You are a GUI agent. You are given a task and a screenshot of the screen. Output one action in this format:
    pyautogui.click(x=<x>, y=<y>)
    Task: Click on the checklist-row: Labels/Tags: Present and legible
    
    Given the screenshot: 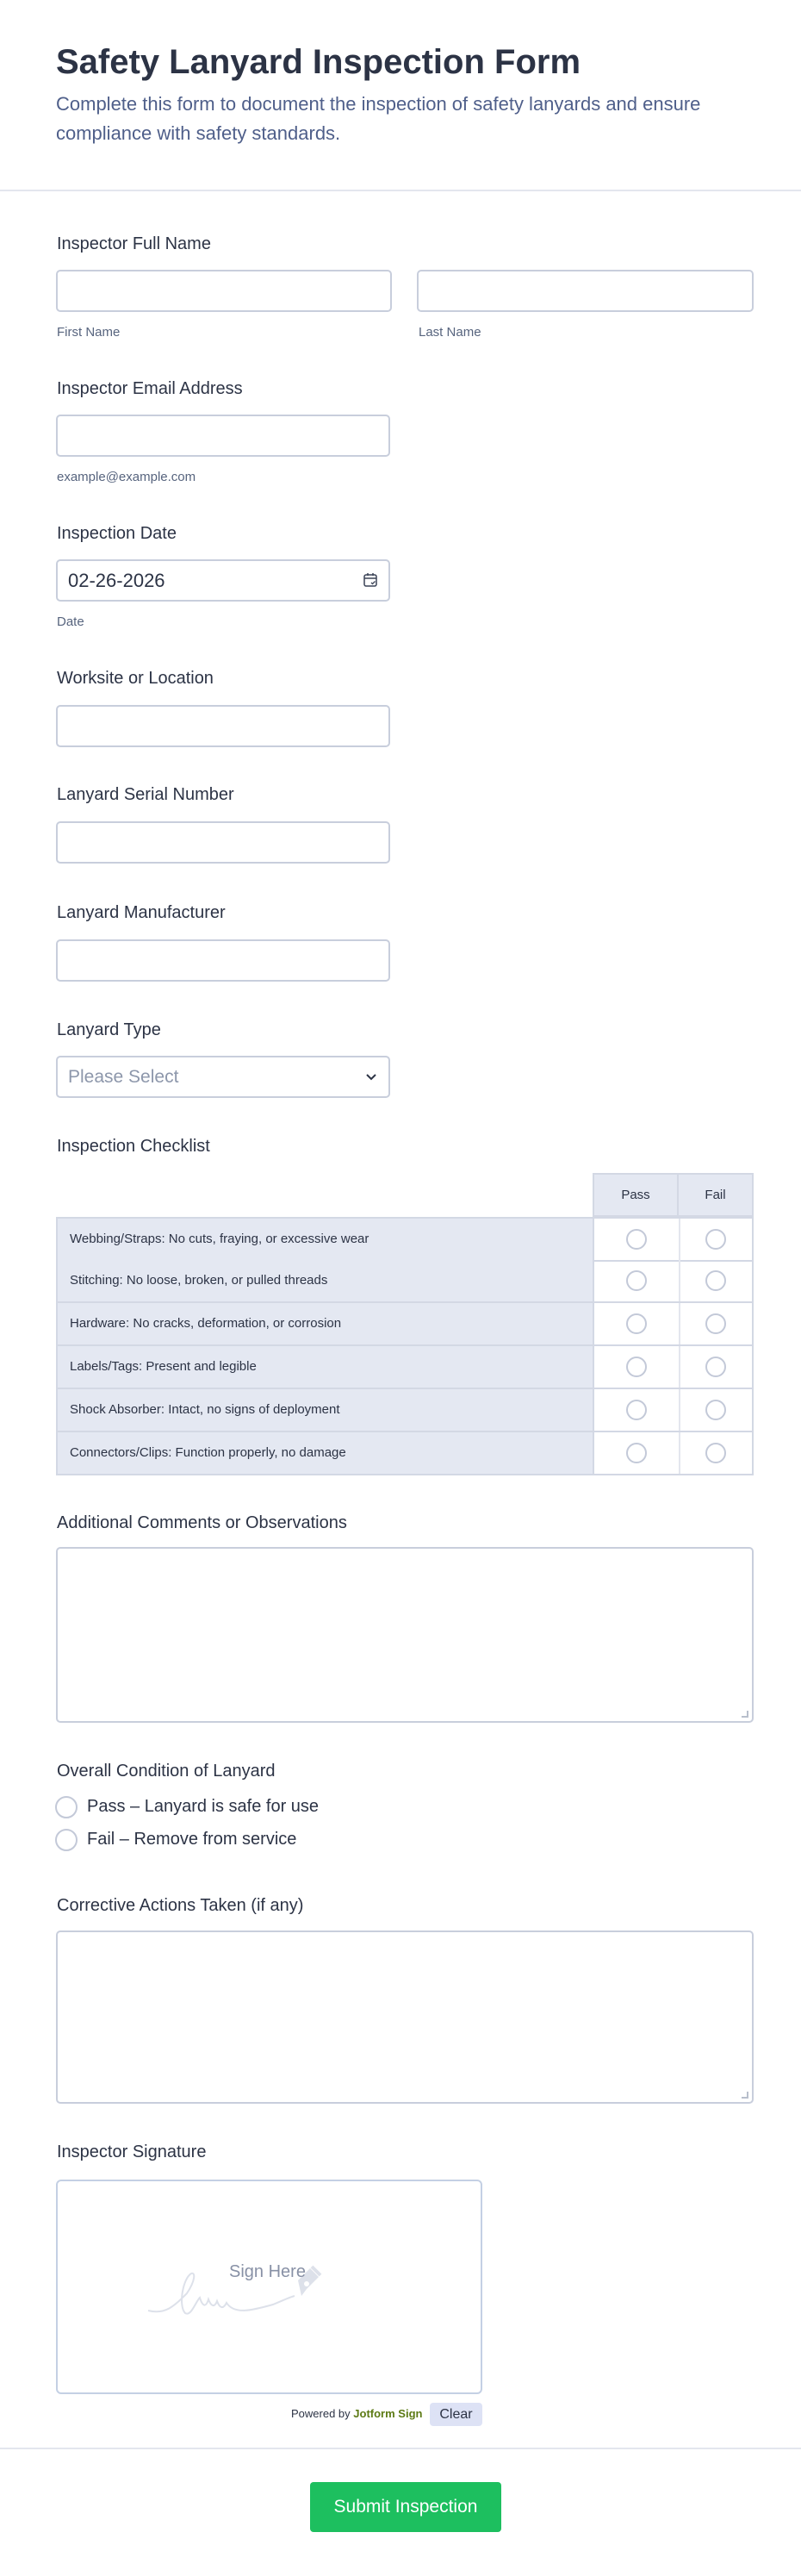 What is the action you would take?
    pyautogui.click(x=405, y=1367)
    